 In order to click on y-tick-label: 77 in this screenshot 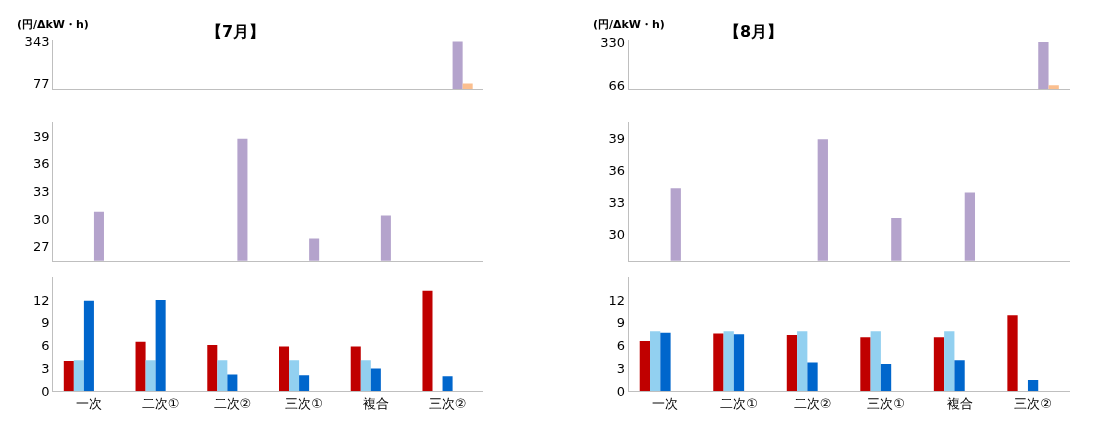, I will do `click(41, 84)`.